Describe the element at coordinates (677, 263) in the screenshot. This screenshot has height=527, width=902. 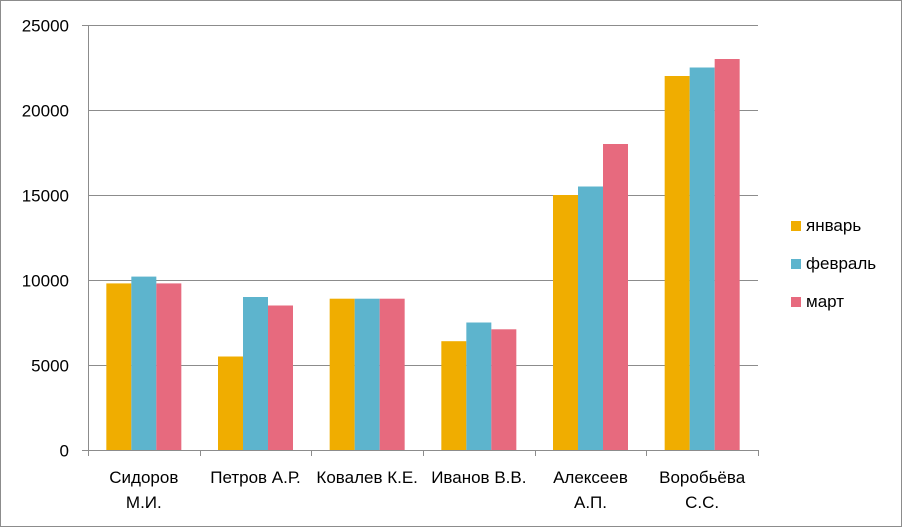
I see `bar-январь-5` at that location.